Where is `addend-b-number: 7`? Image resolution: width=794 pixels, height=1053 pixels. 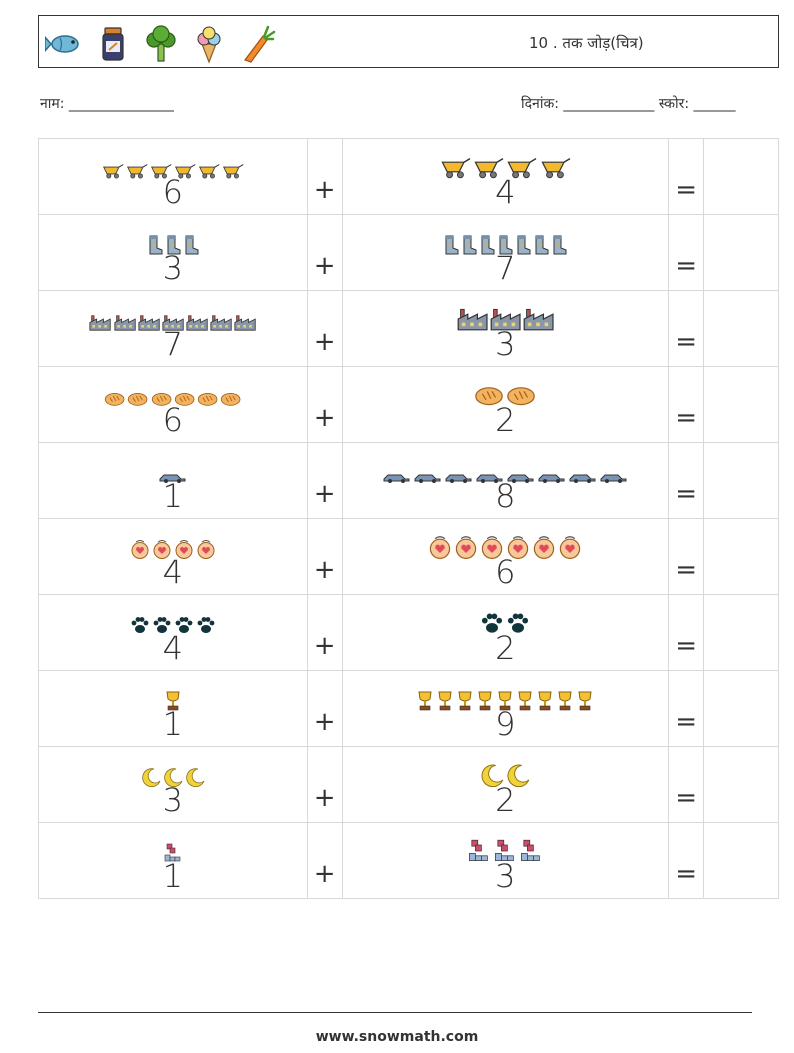
addend-b-number: 7 is located at coordinates (505, 268).